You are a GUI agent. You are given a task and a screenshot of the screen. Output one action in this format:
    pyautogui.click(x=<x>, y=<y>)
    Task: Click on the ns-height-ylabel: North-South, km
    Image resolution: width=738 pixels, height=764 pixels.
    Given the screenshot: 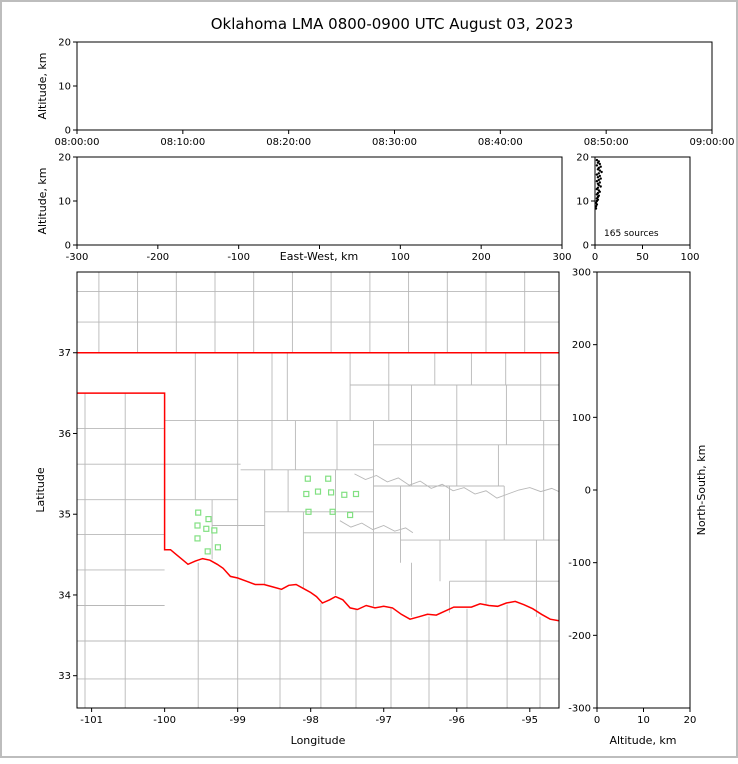 What is the action you would take?
    pyautogui.click(x=701, y=490)
    